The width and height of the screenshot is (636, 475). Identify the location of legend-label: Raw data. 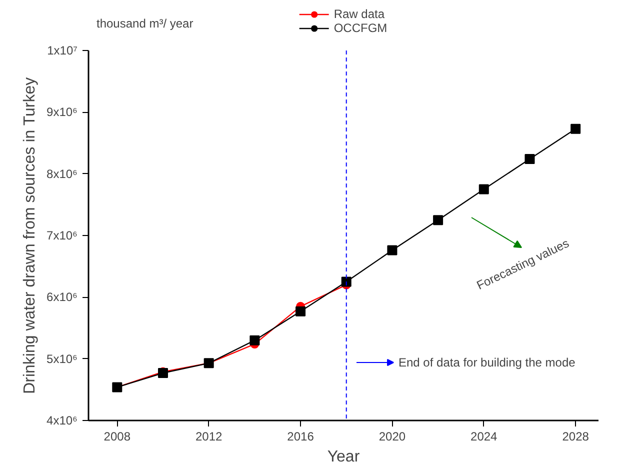
(359, 14).